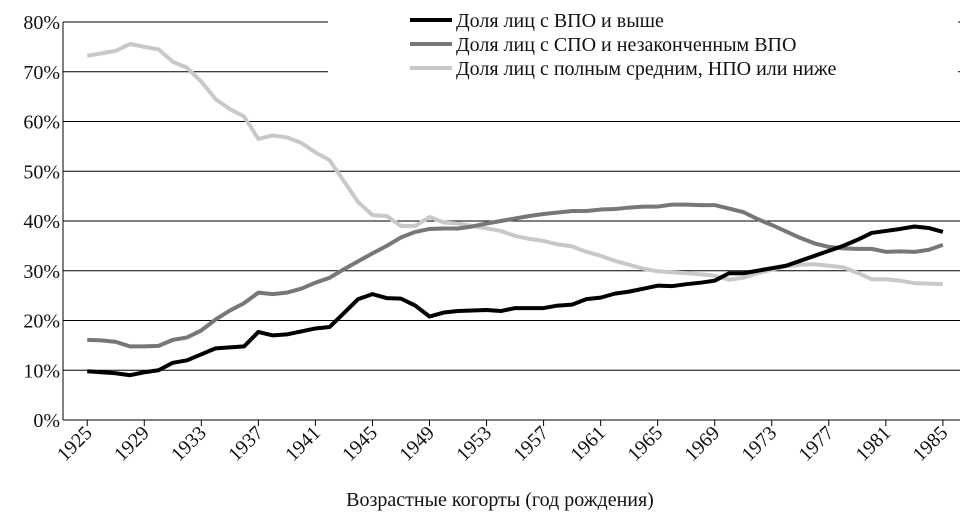 This screenshot has height=519, width=961. I want to click on x-tick-label: 1937, so click(246, 444).